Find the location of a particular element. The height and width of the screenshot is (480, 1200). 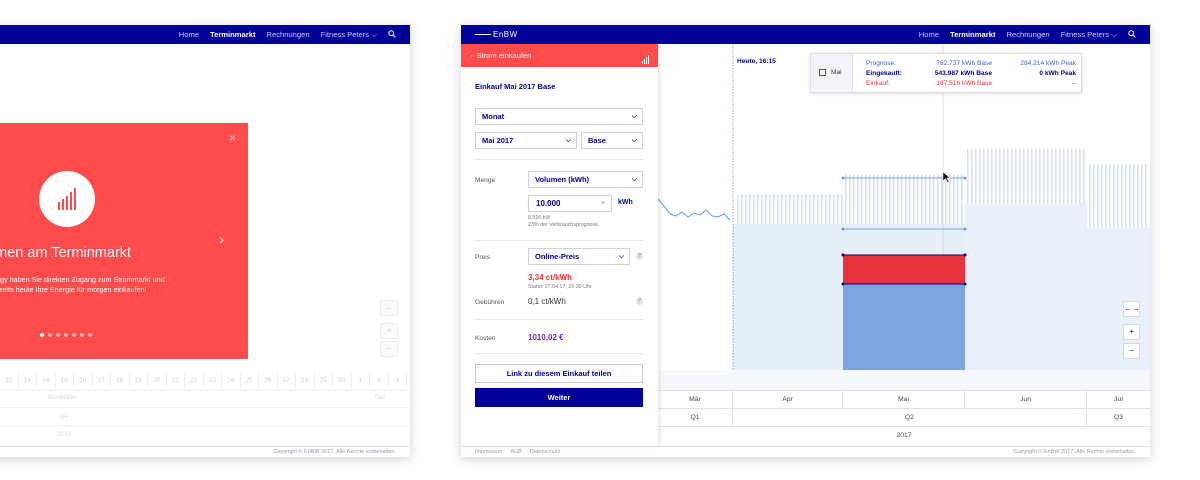

enbw-logo: EnBW is located at coordinates (496, 34).